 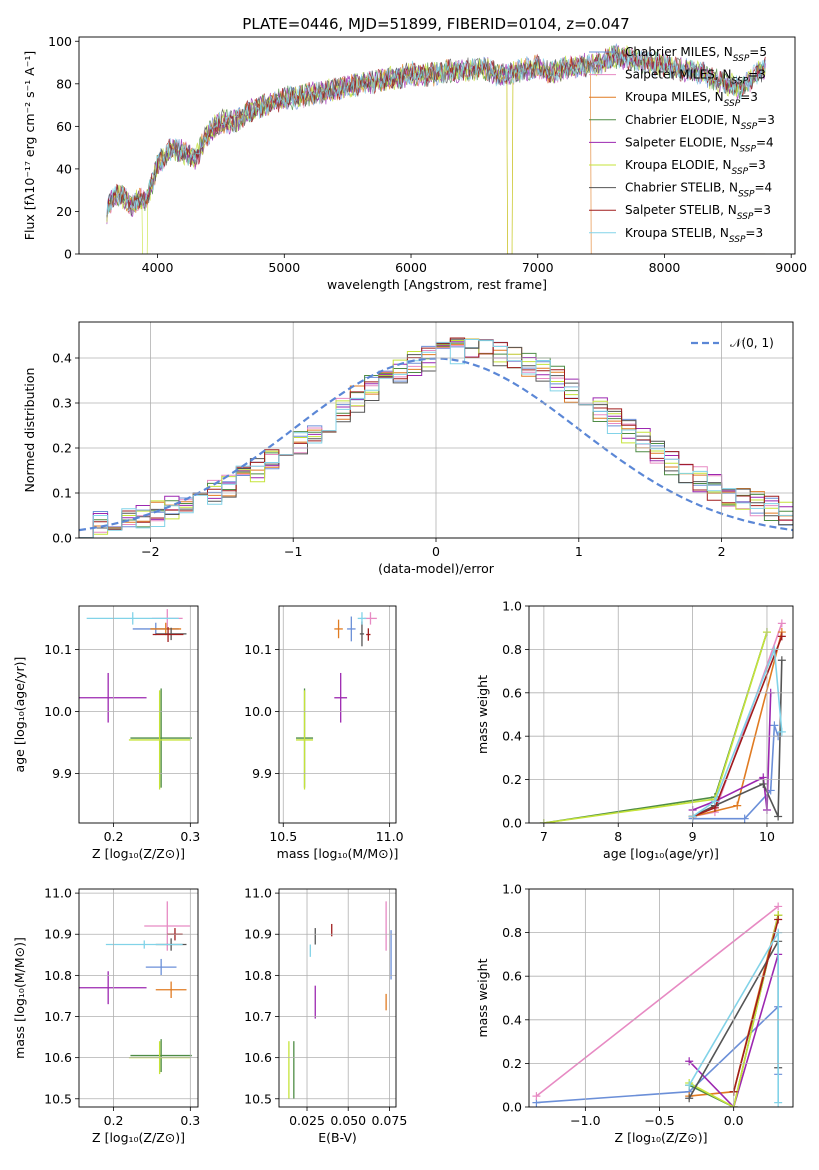 I want to click on tick-label-x: 11.0, so click(x=390, y=836).